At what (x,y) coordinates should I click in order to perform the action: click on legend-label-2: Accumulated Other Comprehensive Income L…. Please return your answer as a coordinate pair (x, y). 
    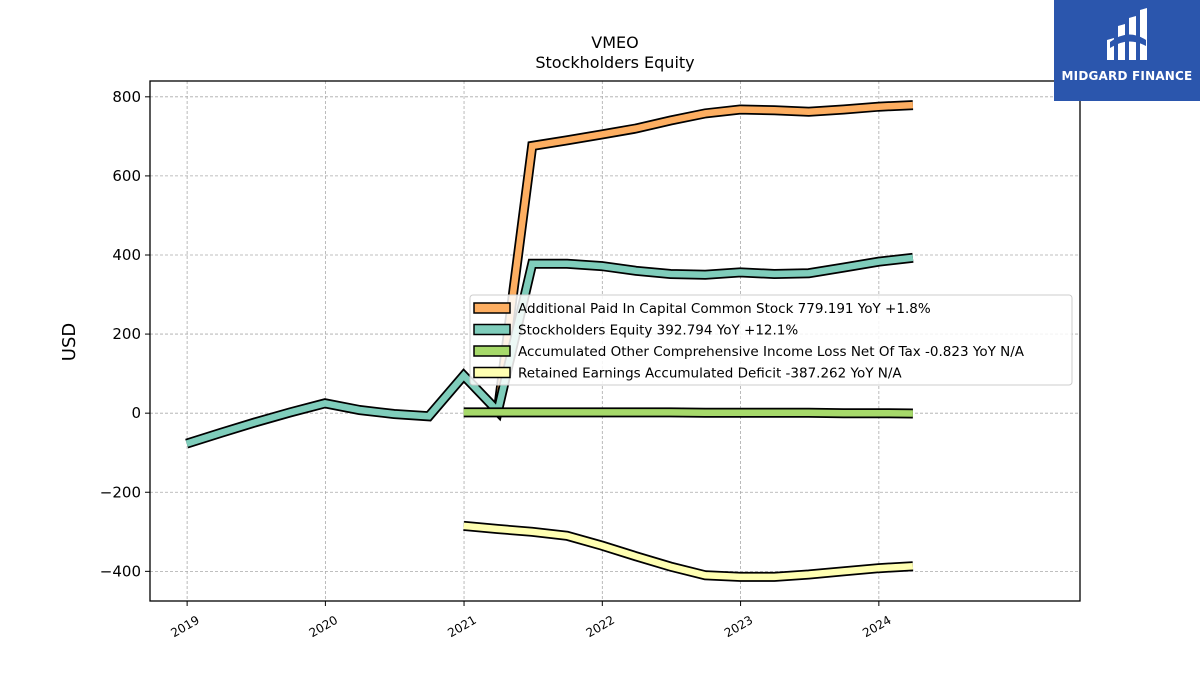
    Looking at the image, I should click on (771, 352).